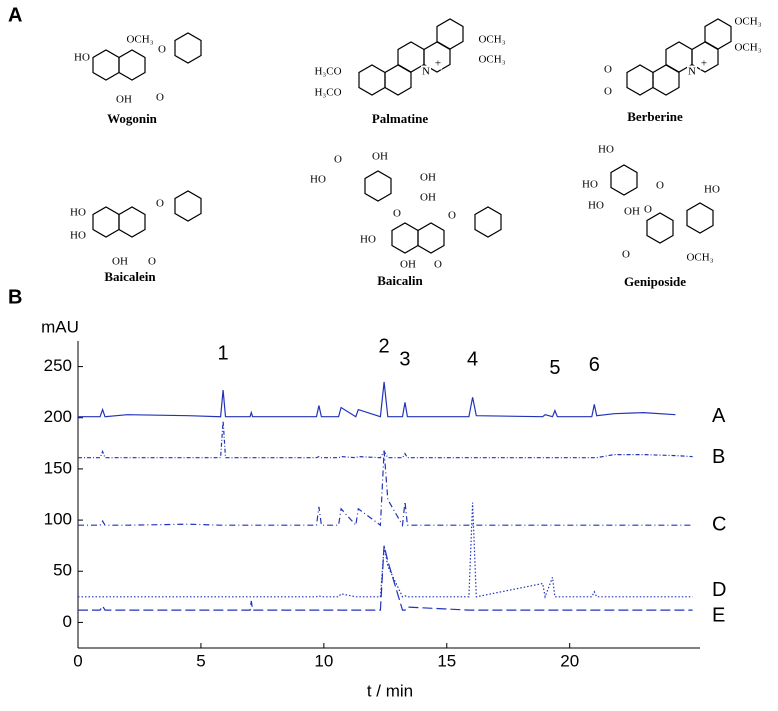  What do you see at coordinates (77, 660) in the screenshot?
I see `x-tick-label: 0` at bounding box center [77, 660].